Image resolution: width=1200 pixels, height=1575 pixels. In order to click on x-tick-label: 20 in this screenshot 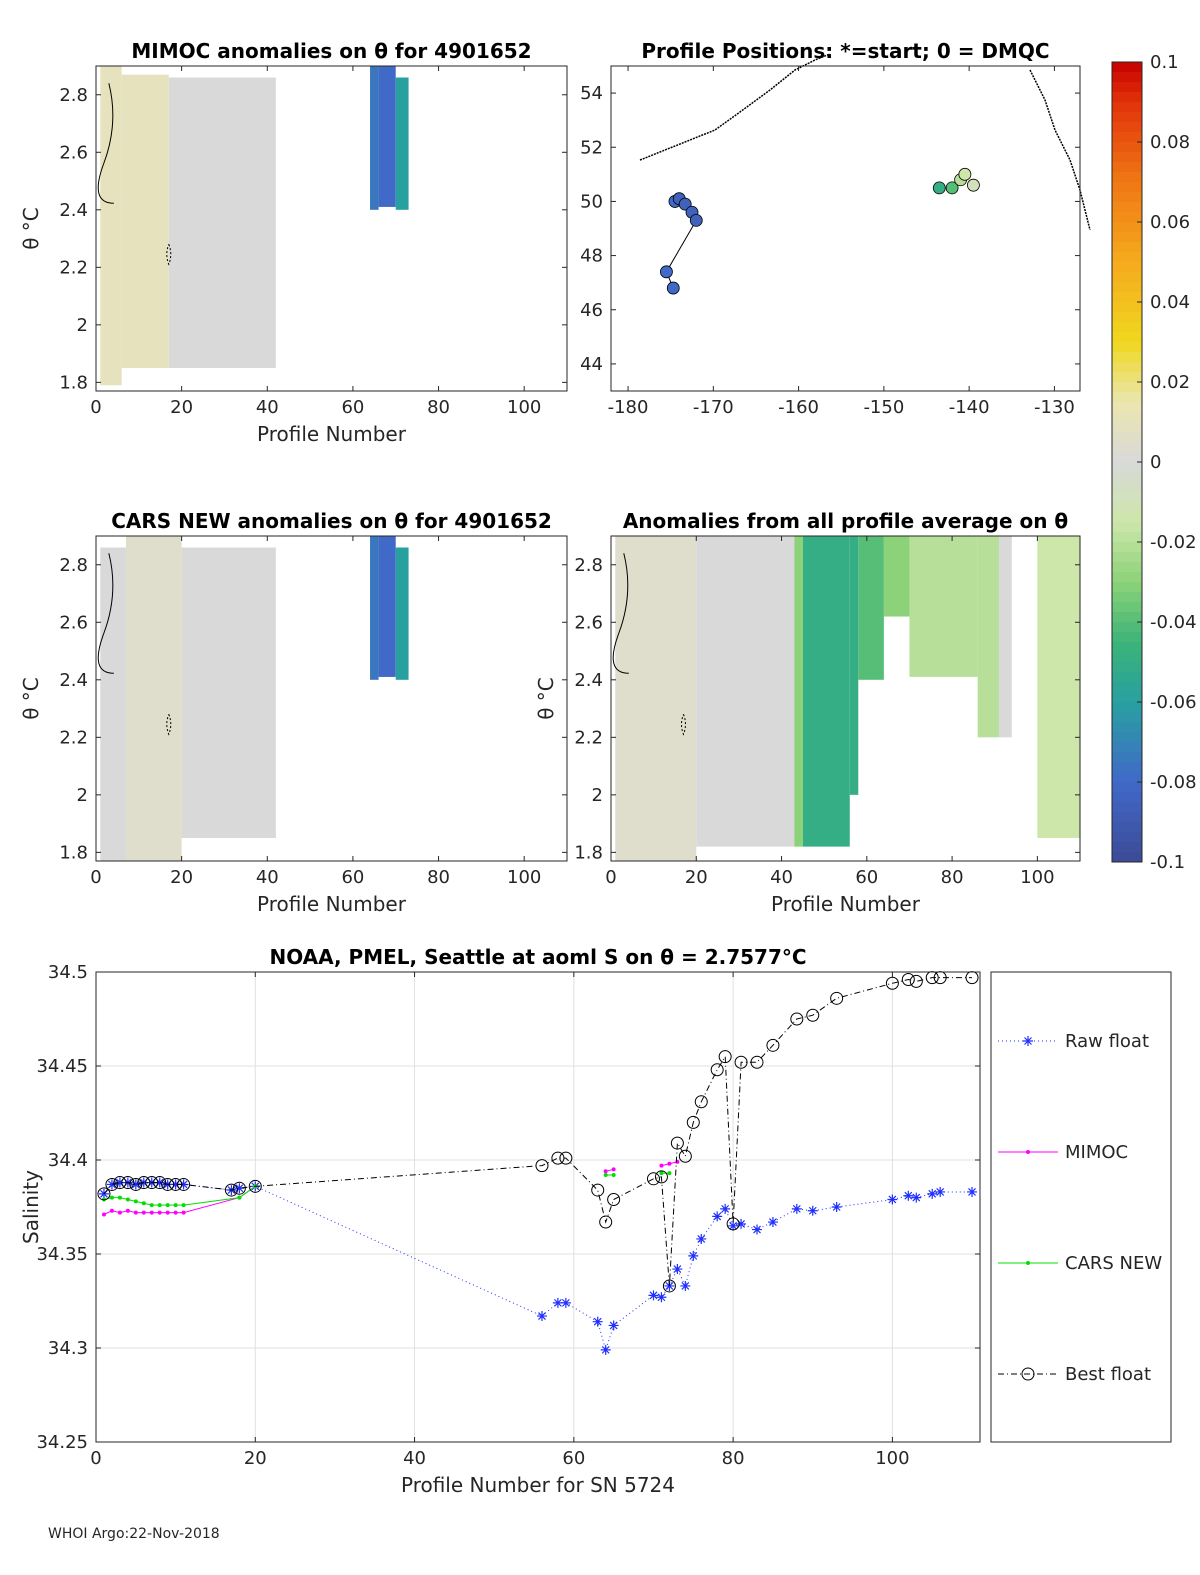, I will do `click(255, 1458)`.